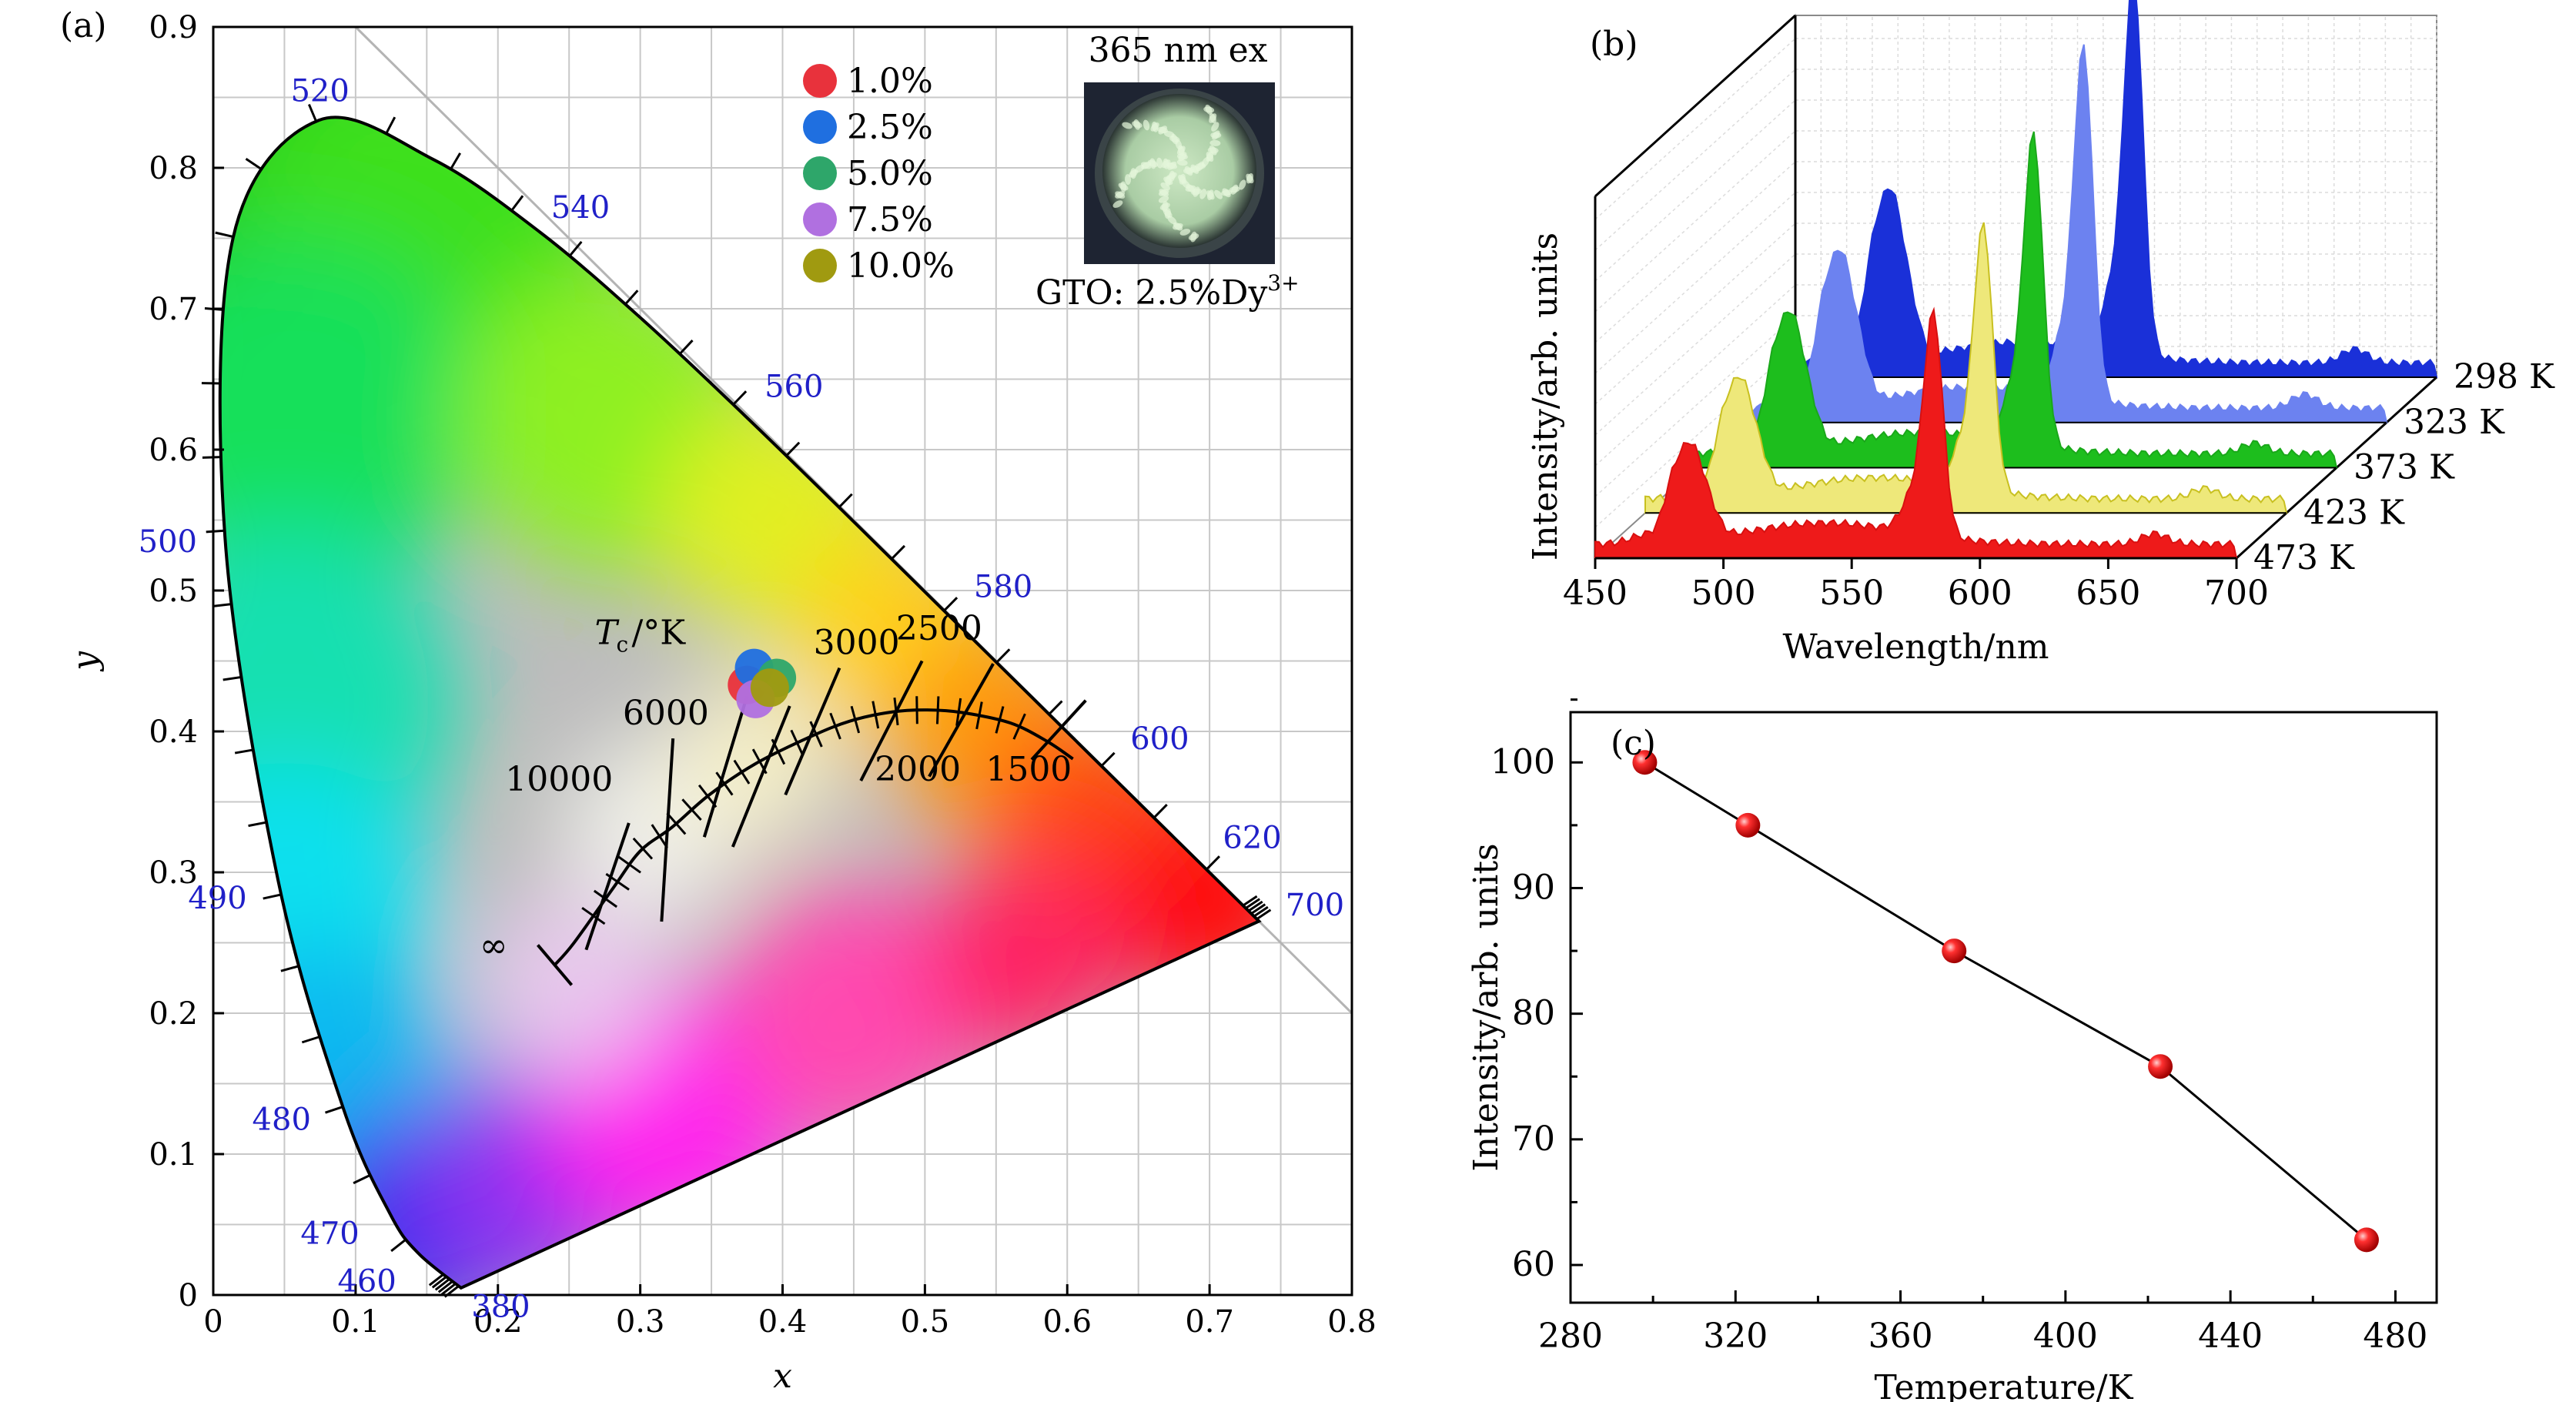  Describe the element at coordinates (580, 208) in the screenshot. I see `wavelength-label: 540` at that location.